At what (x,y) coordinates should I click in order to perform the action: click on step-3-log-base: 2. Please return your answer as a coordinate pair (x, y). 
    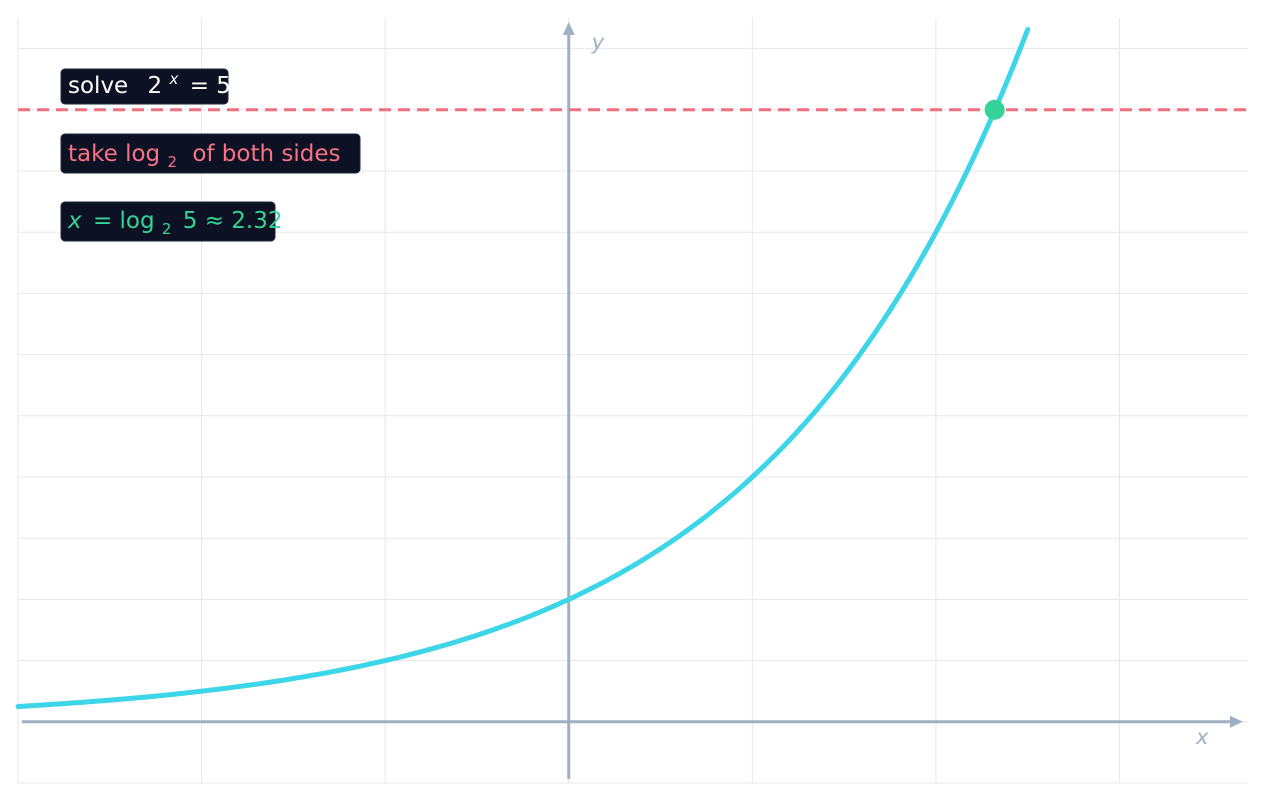
    Looking at the image, I should click on (167, 229).